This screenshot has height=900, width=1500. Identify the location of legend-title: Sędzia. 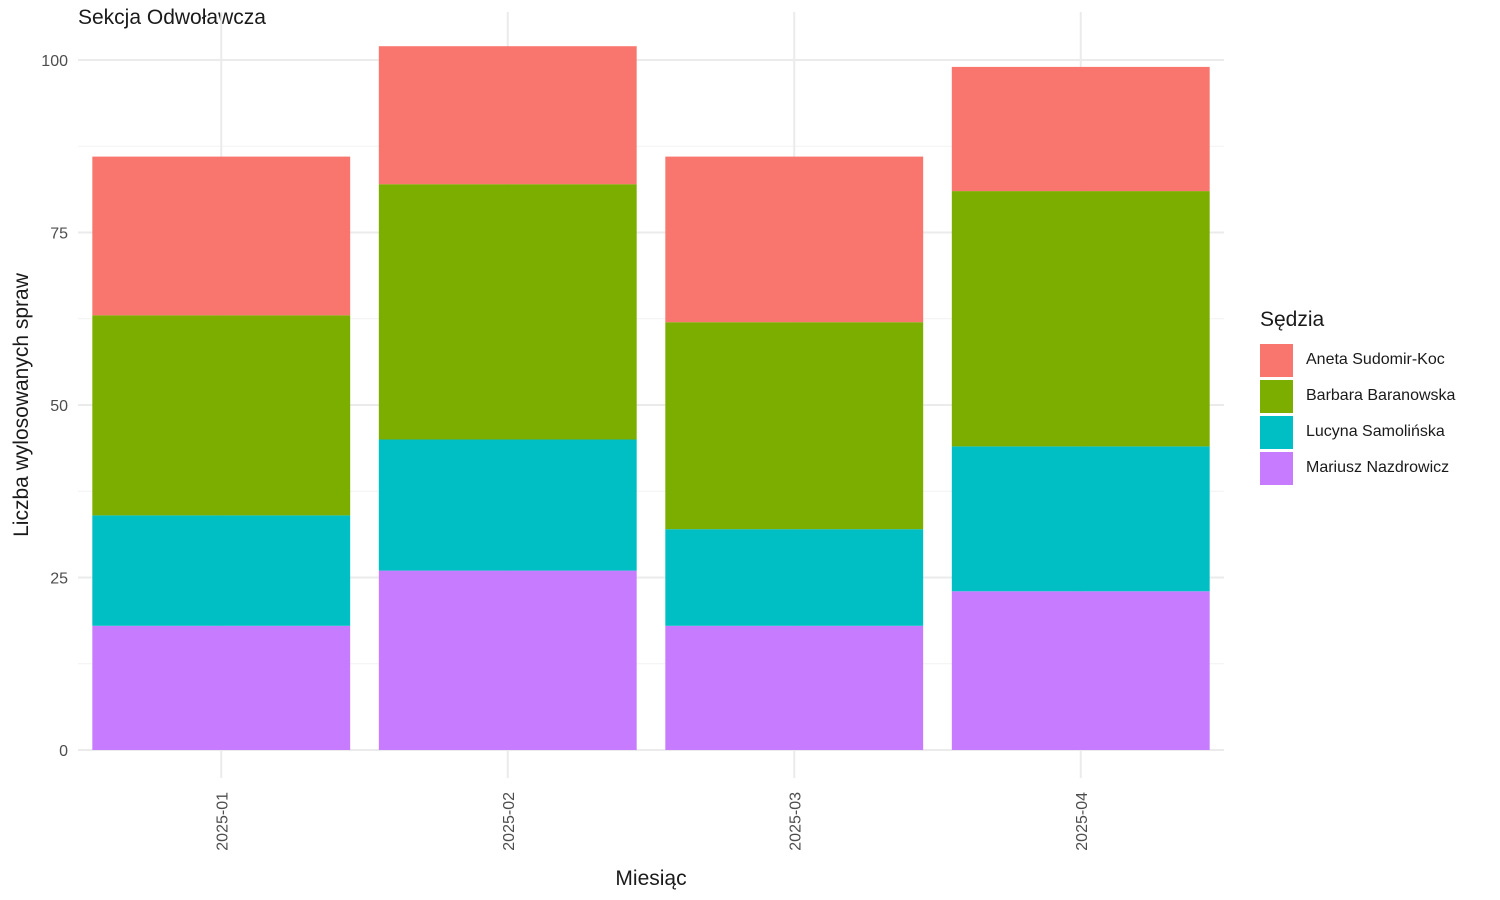
(1292, 319).